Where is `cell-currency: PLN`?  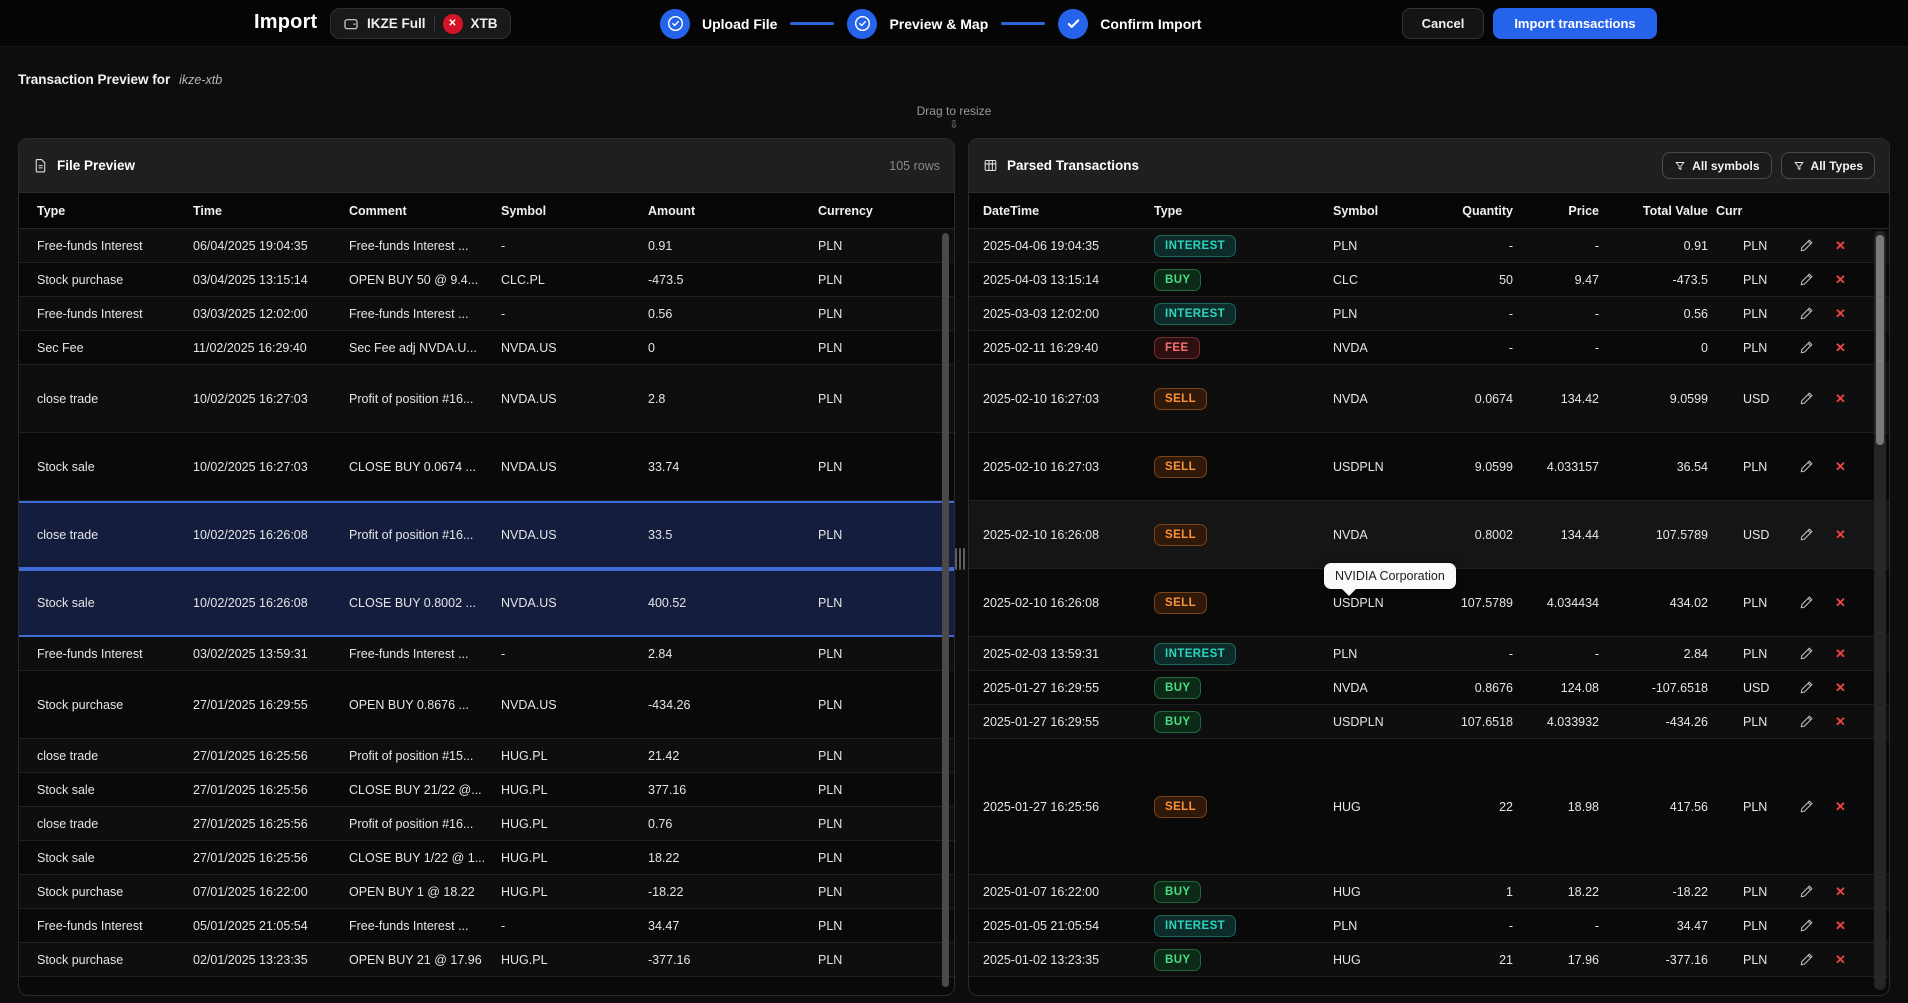
cell-currency: PLN is located at coordinates (1755, 245).